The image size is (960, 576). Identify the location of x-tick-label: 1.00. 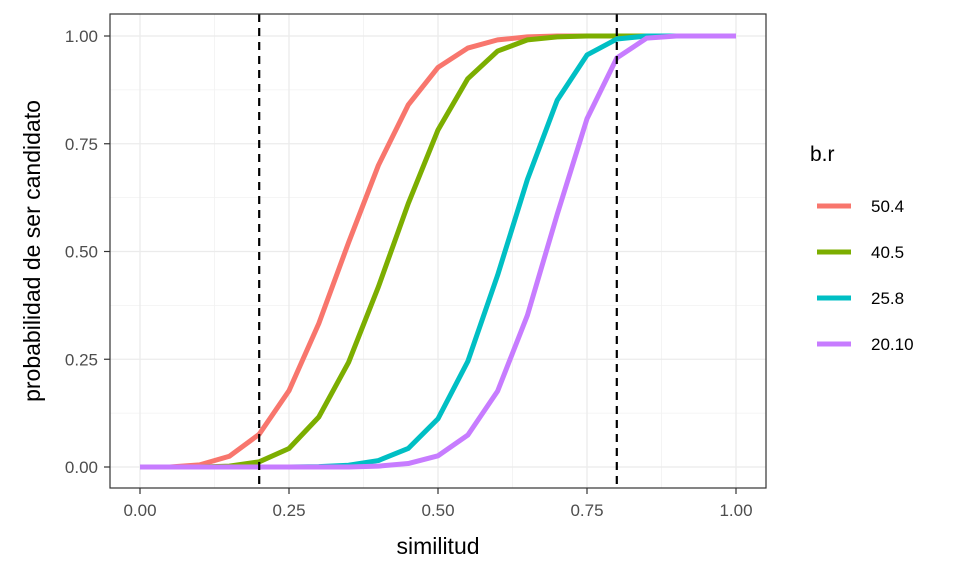
(735, 510).